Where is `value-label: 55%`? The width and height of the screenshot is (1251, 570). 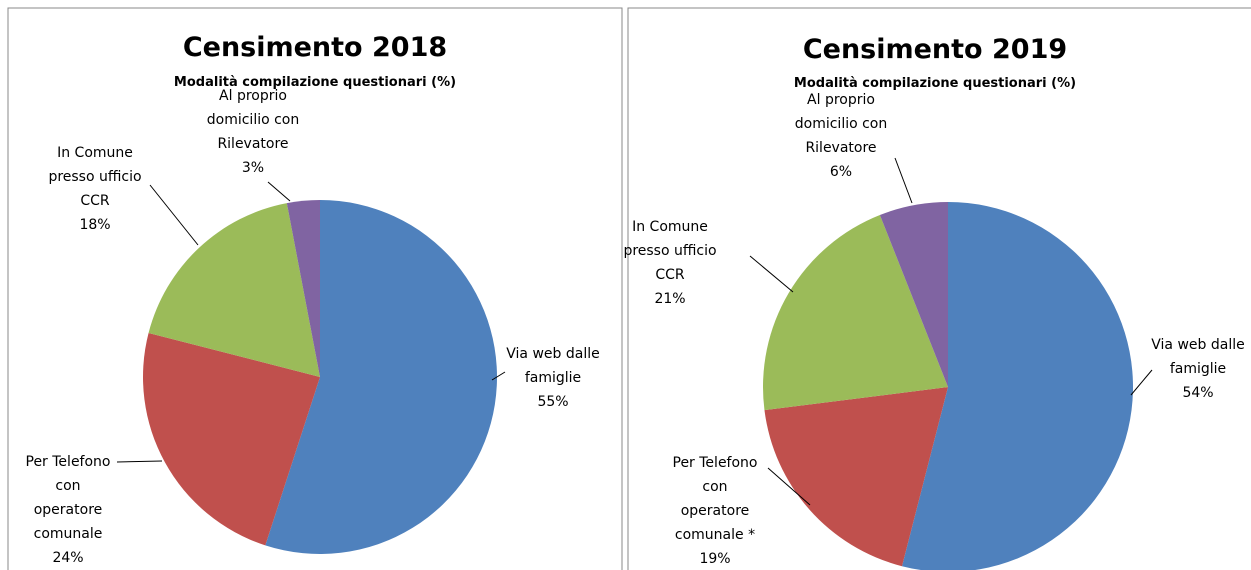 value-label: 55% is located at coordinates (552, 402).